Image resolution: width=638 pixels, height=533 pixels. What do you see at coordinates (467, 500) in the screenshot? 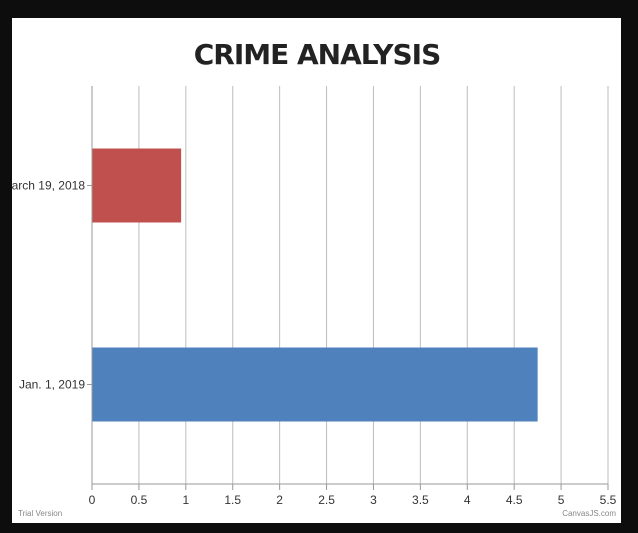
I see `x-tick-label-8: 4` at bounding box center [467, 500].